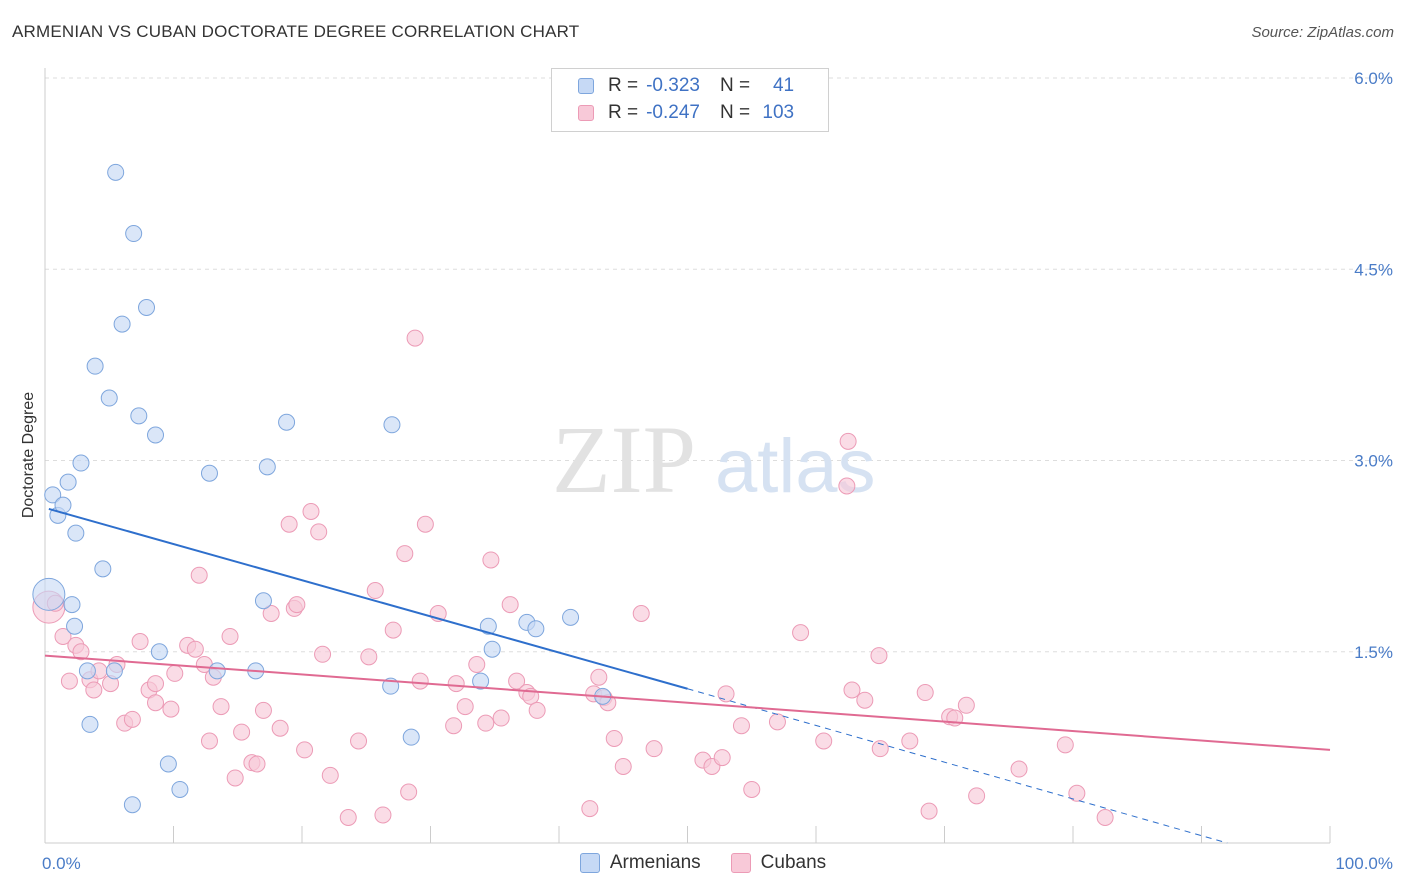 This screenshot has height=892, width=1406. Describe the element at coordinates (686, 86) in the screenshot. I see `legend-row-armenians: R = -0.323 N = 41` at that location.